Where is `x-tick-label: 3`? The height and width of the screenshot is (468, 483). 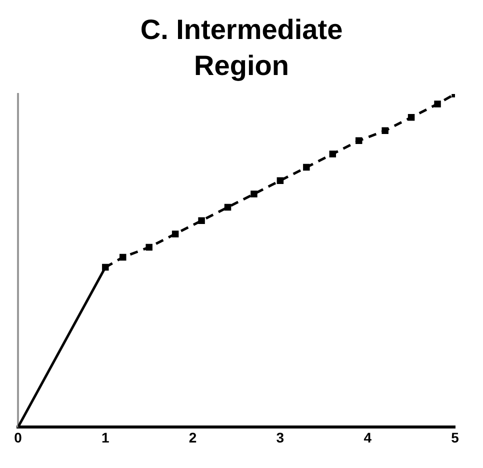 x-tick-label: 3 is located at coordinates (280, 437).